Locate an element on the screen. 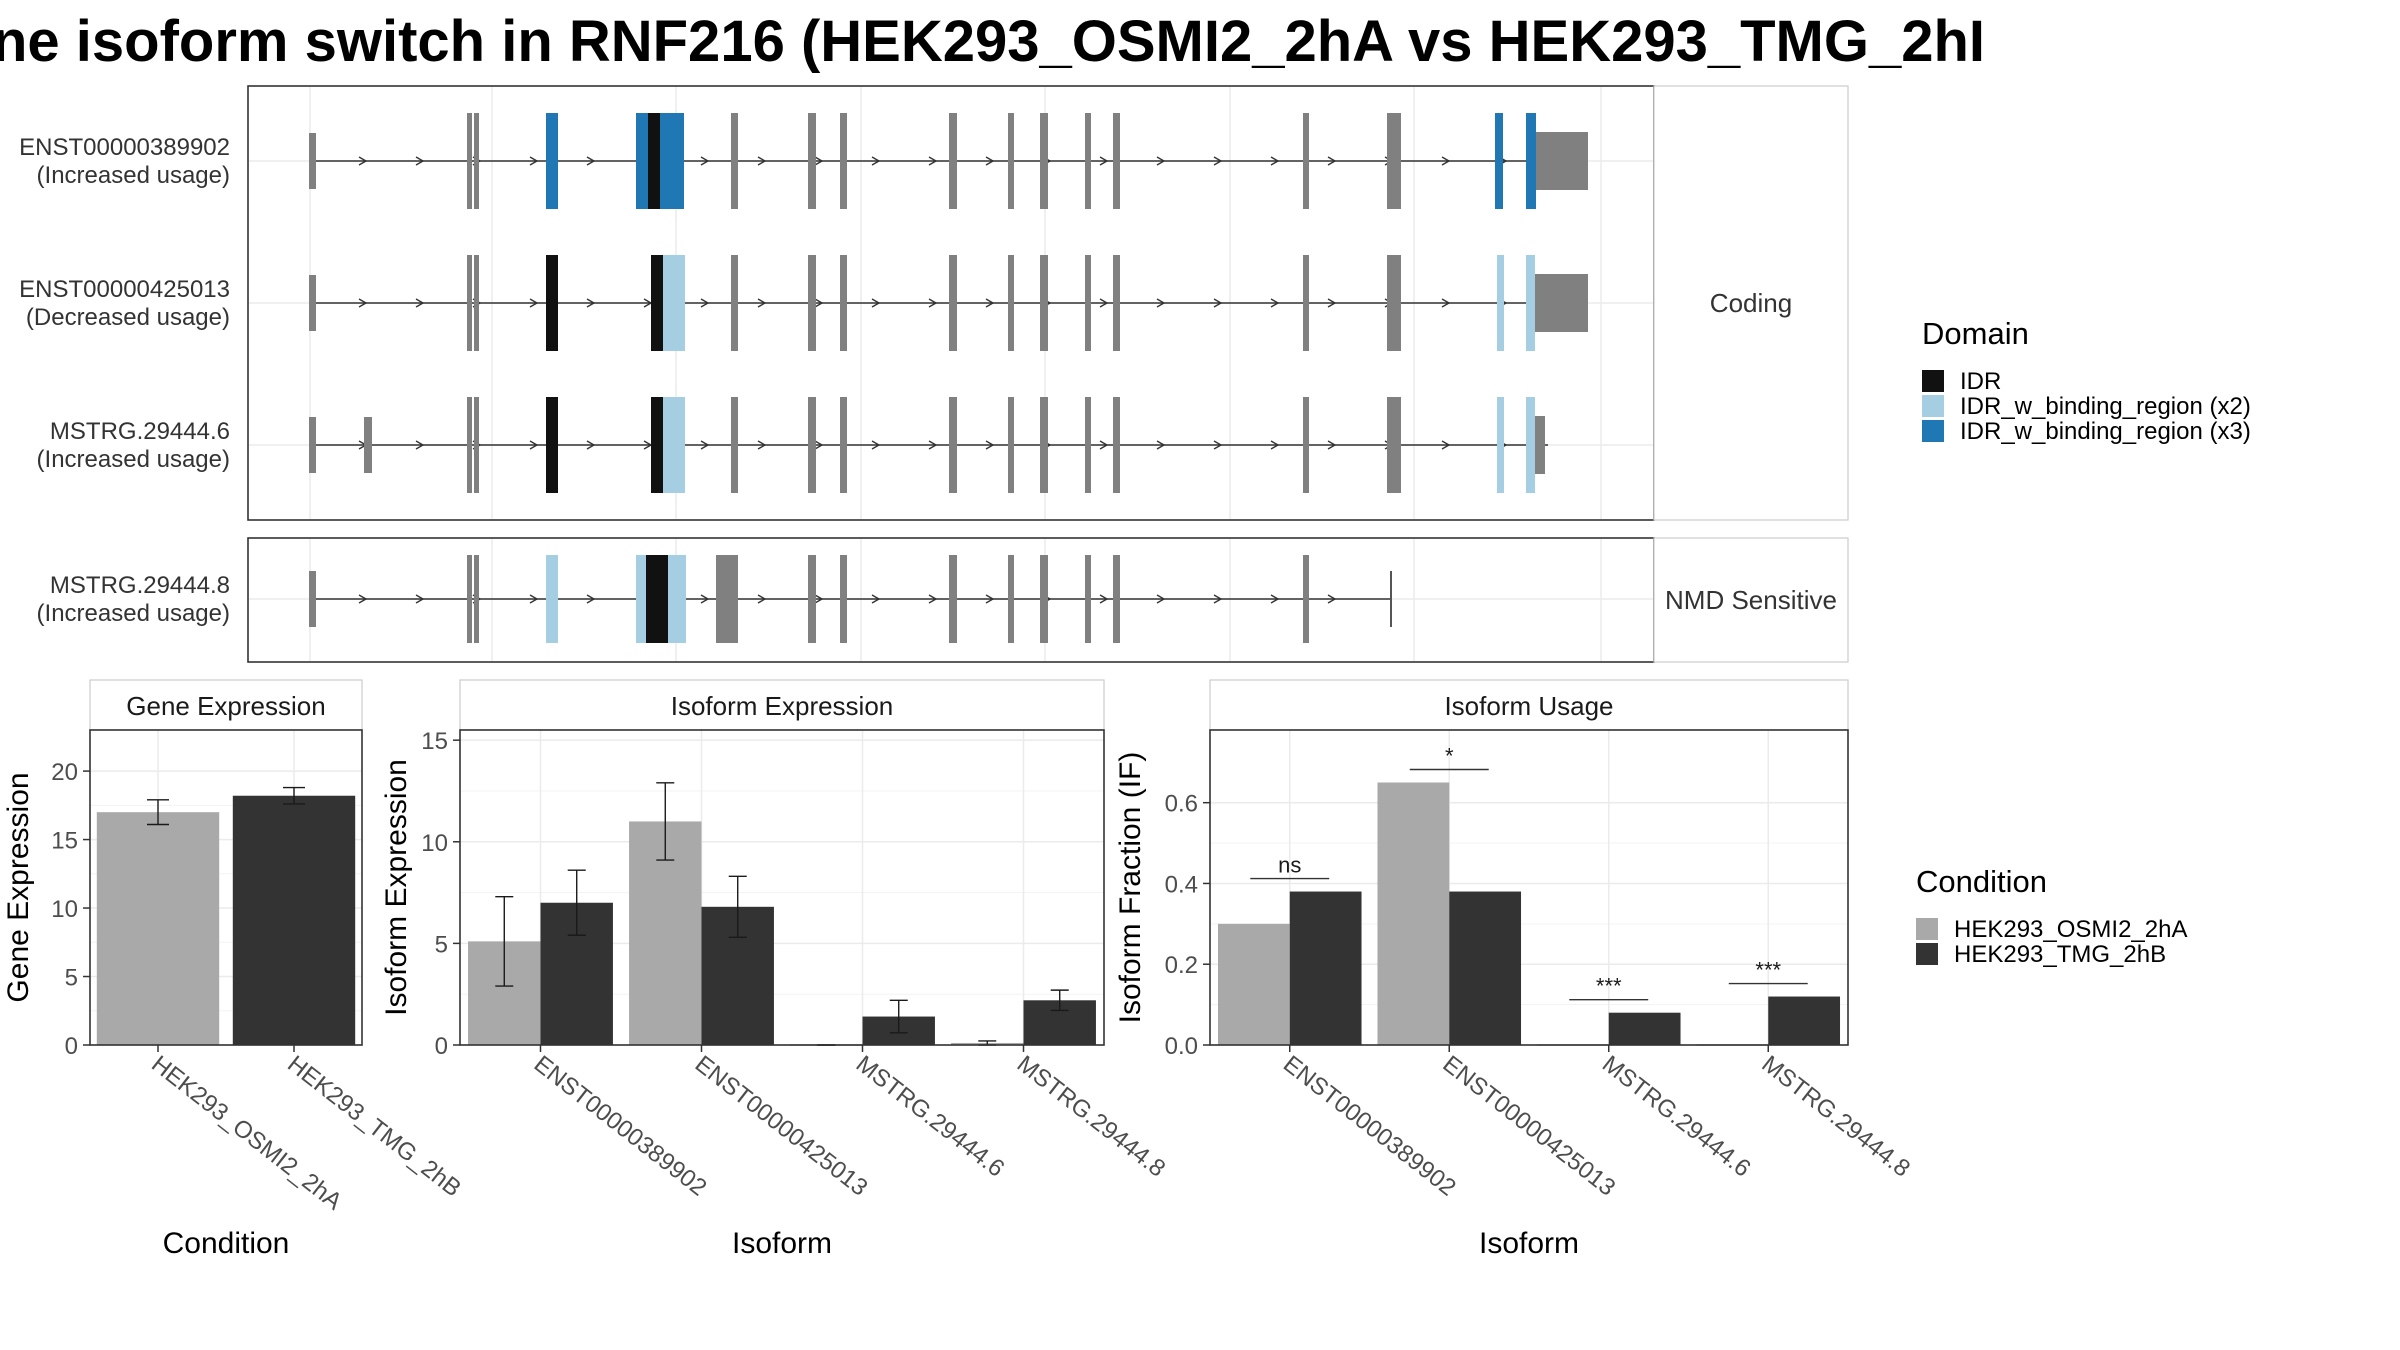  transcript-usage-label: (Decreased usage) is located at coordinates (128, 317).